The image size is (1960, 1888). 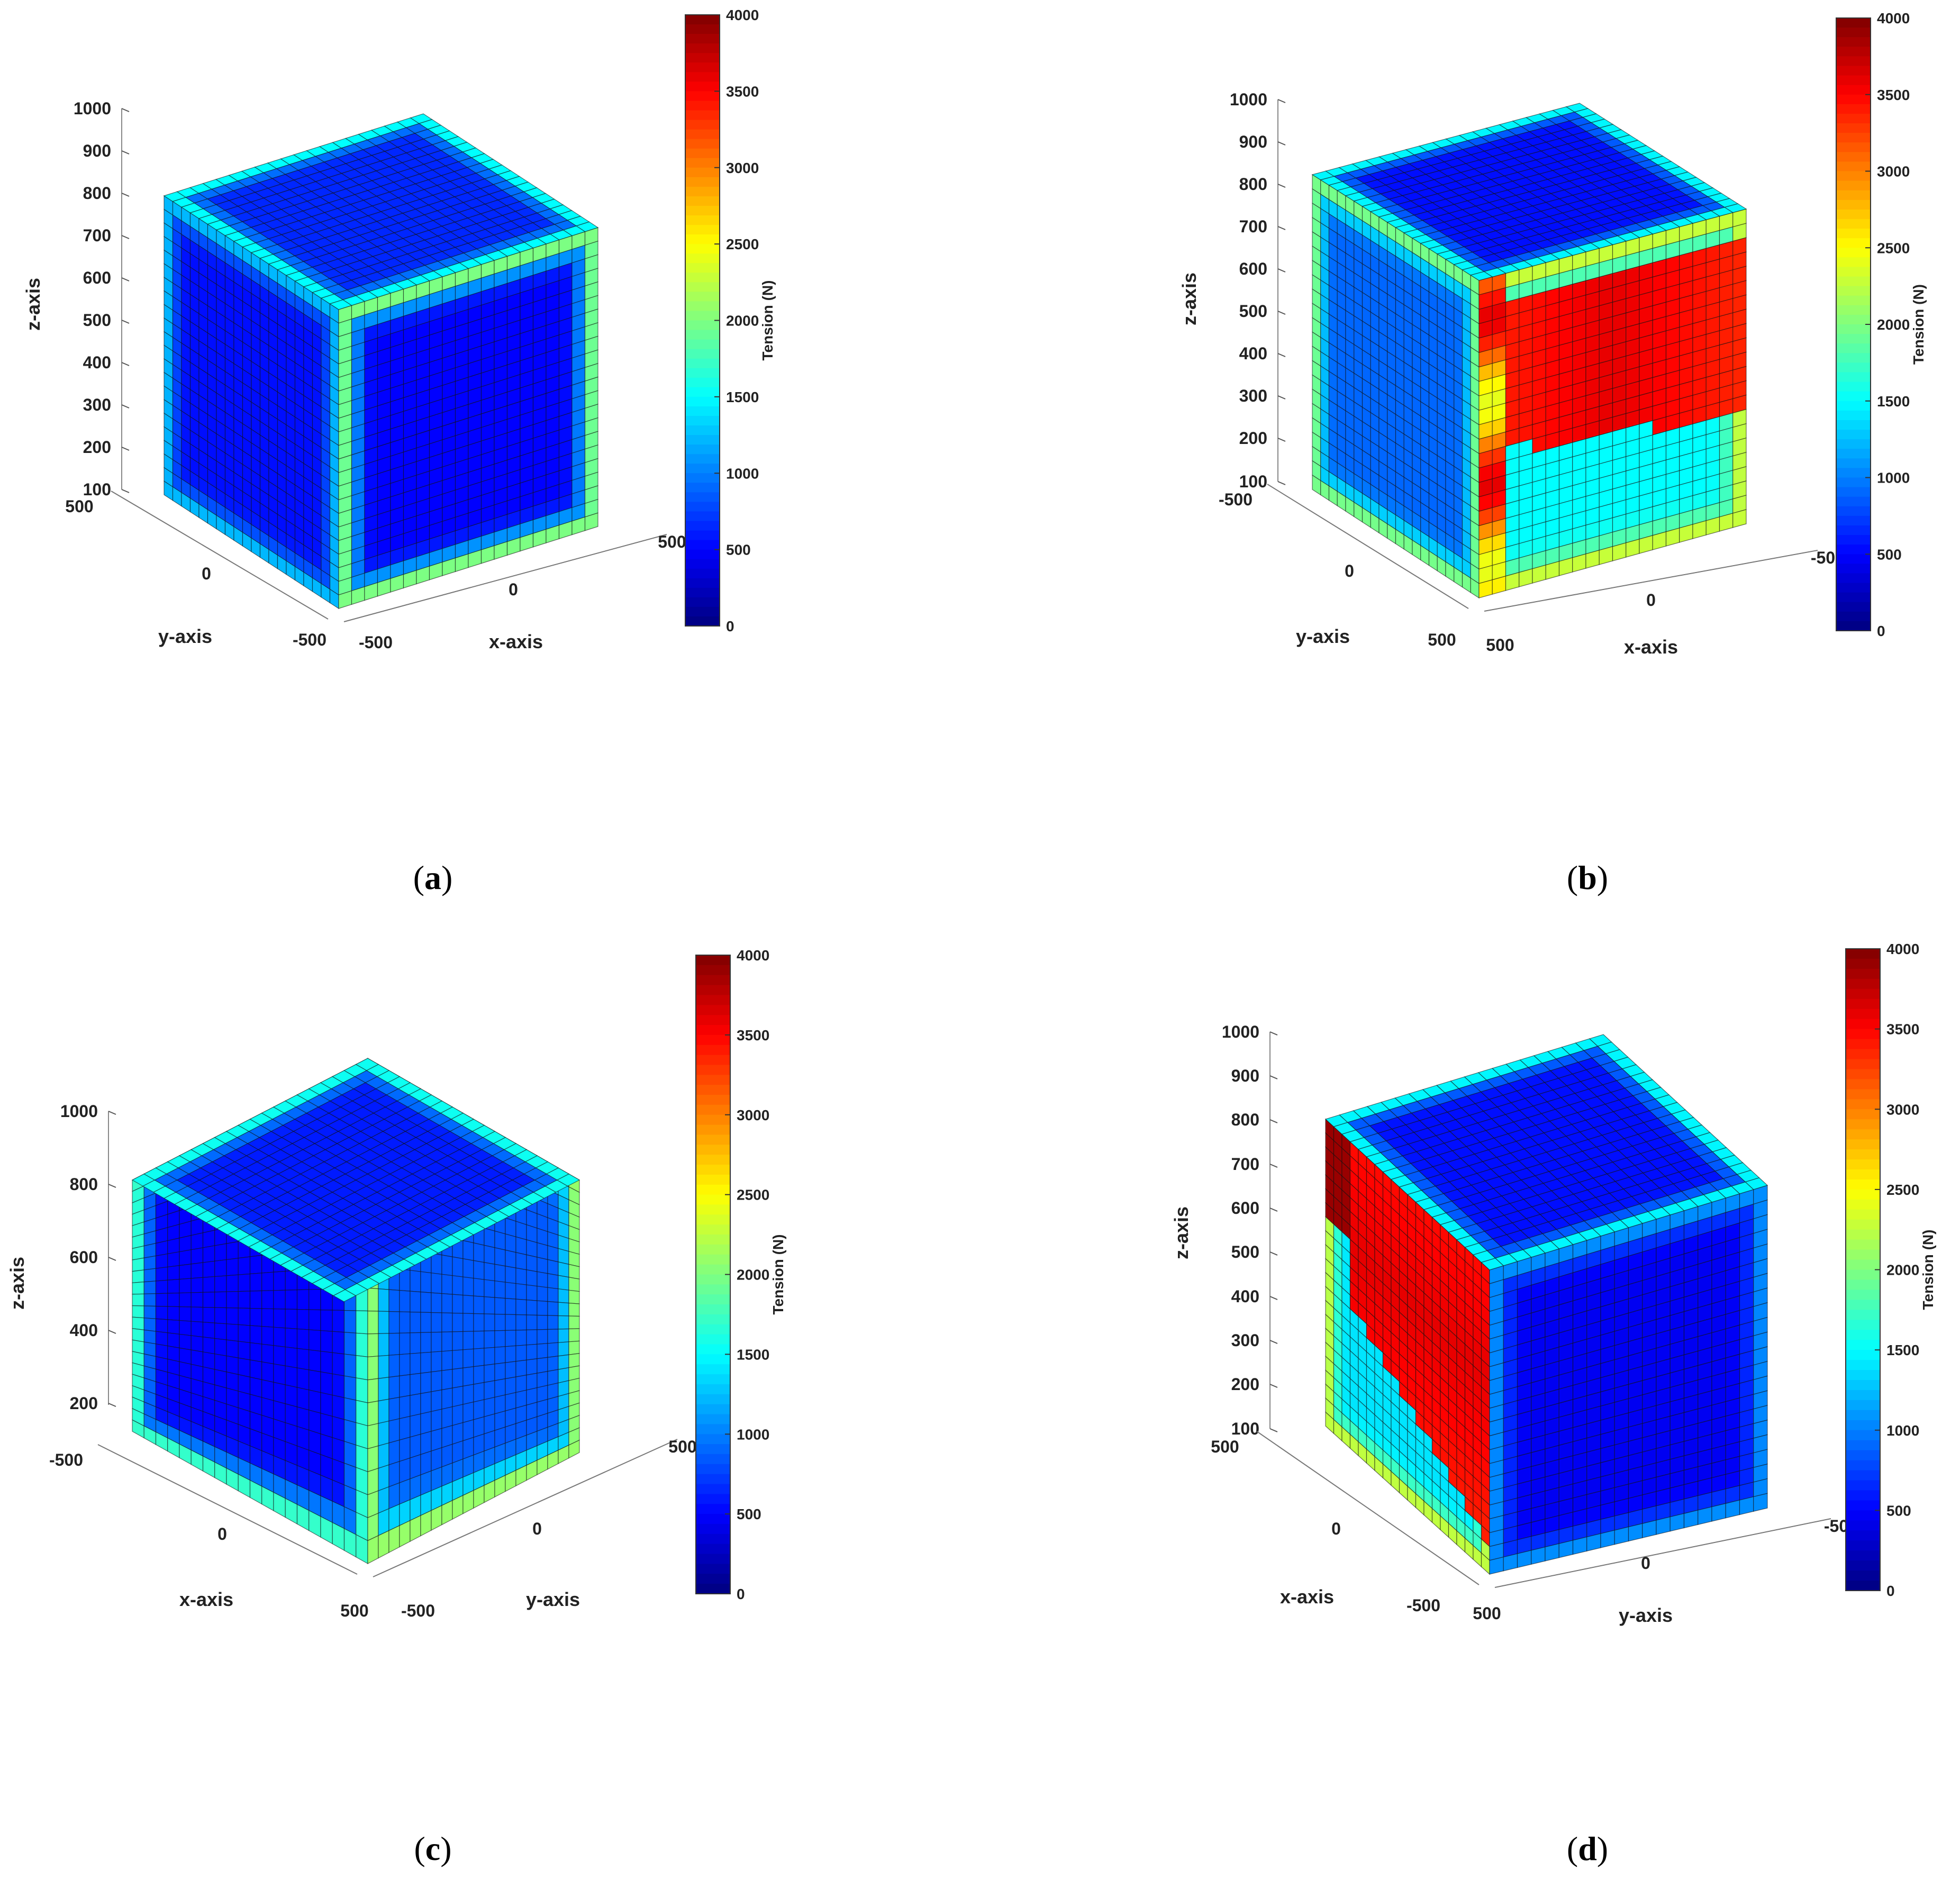 What do you see at coordinates (222, 1534) in the screenshot?
I see `left-axis-tick: 0` at bounding box center [222, 1534].